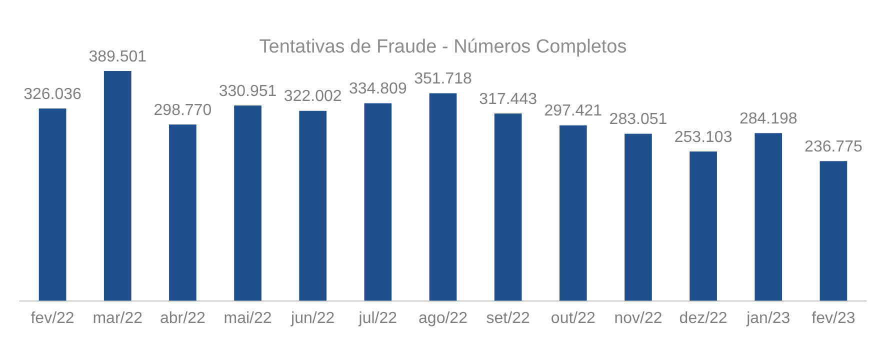  I want to click on data-label: 298.770, so click(183, 110).